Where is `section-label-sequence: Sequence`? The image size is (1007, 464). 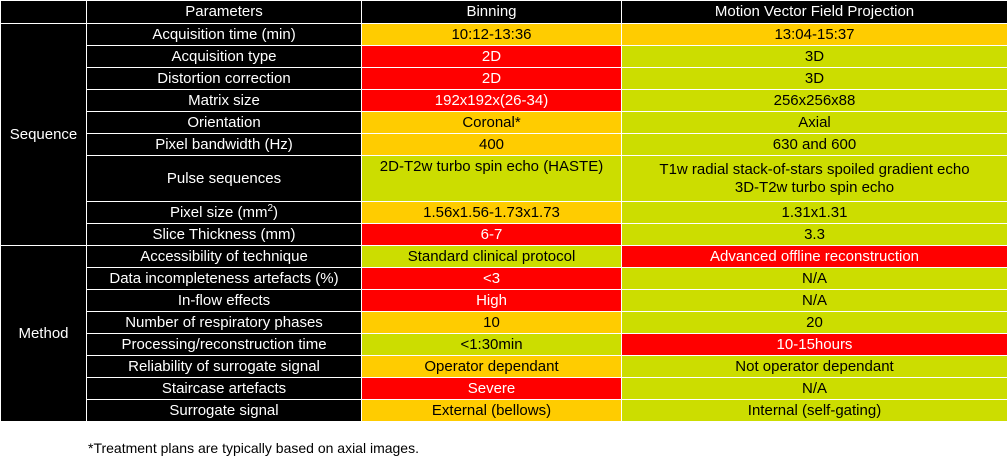
section-label-sequence: Sequence is located at coordinates (43, 134).